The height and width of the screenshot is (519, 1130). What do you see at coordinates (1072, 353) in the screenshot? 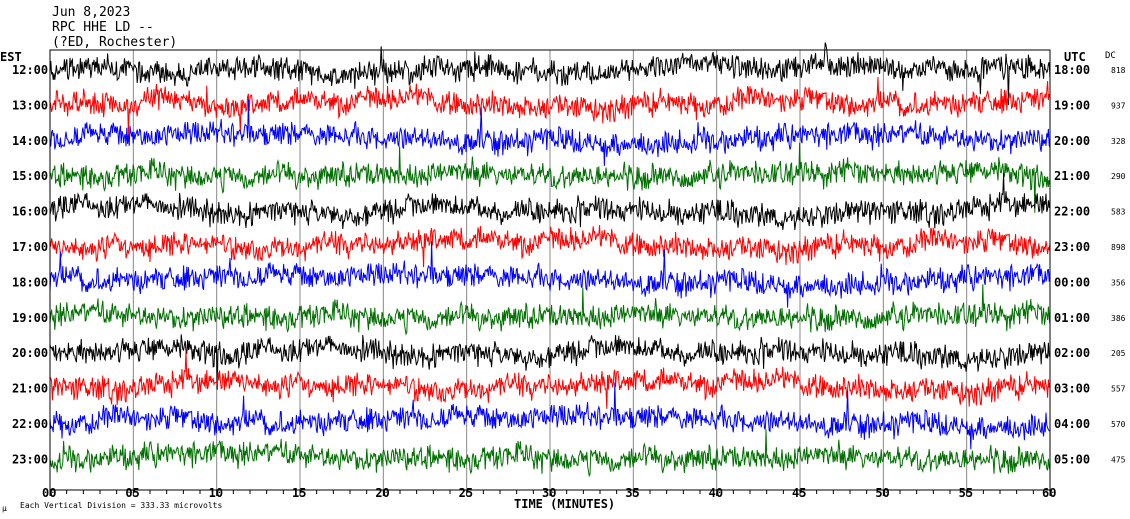
I see `utc-time-label: 02:00` at bounding box center [1072, 353].